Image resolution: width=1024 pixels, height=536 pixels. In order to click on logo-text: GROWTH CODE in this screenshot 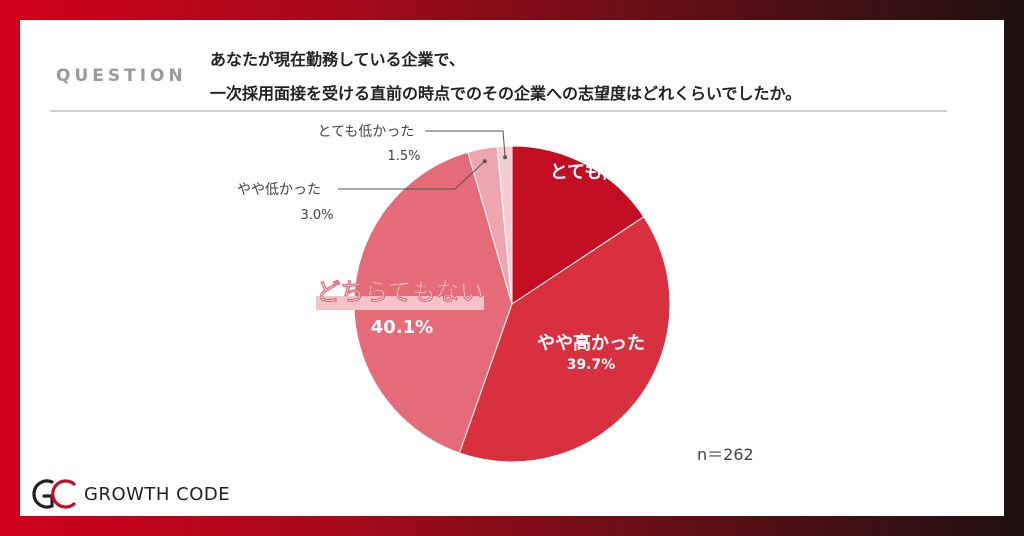, I will do `click(157, 494)`.